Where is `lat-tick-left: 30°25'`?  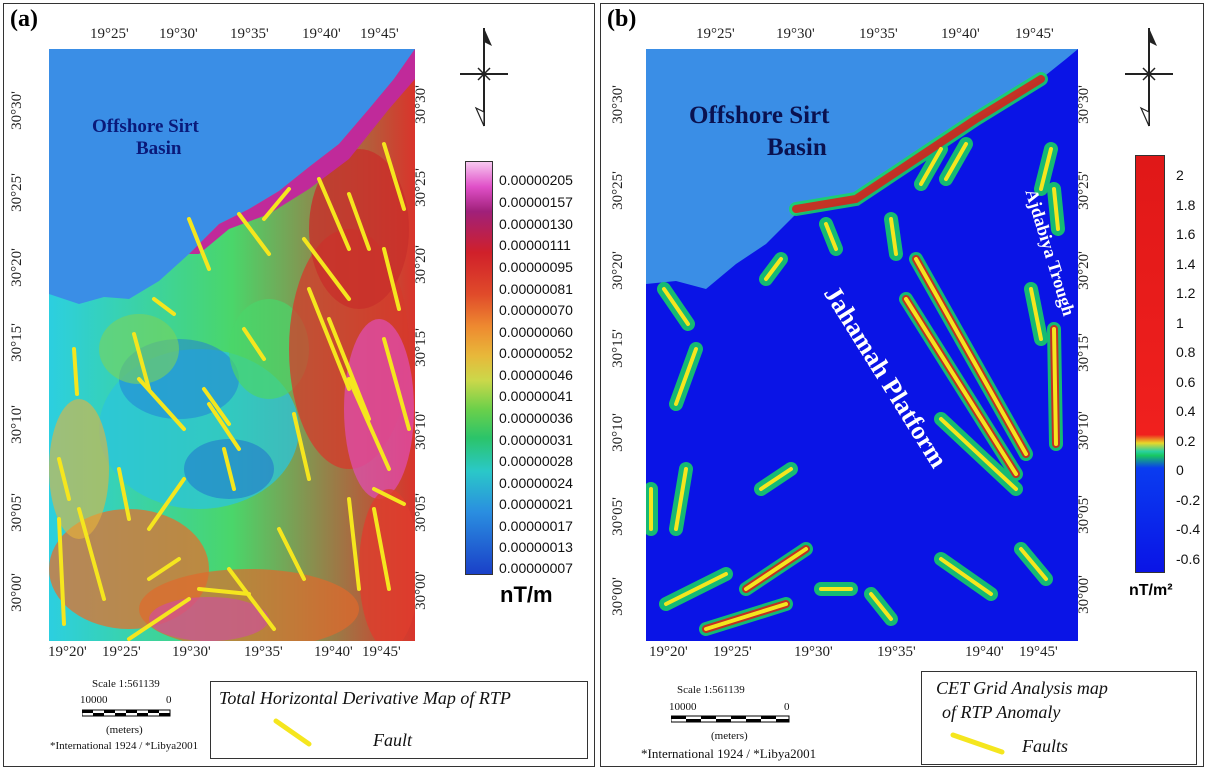 lat-tick-left: 30°25' is located at coordinates (16, 192).